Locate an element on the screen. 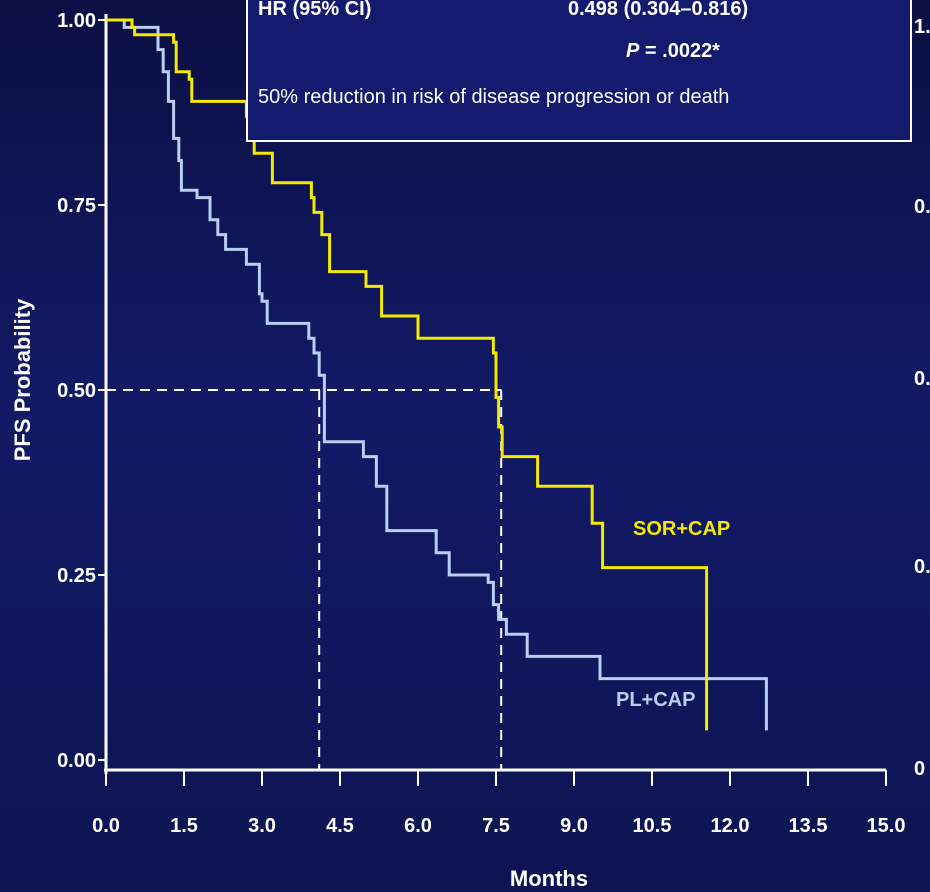 The width and height of the screenshot is (930, 892). hr-label: HR (95% CI) is located at coordinates (315, 10).